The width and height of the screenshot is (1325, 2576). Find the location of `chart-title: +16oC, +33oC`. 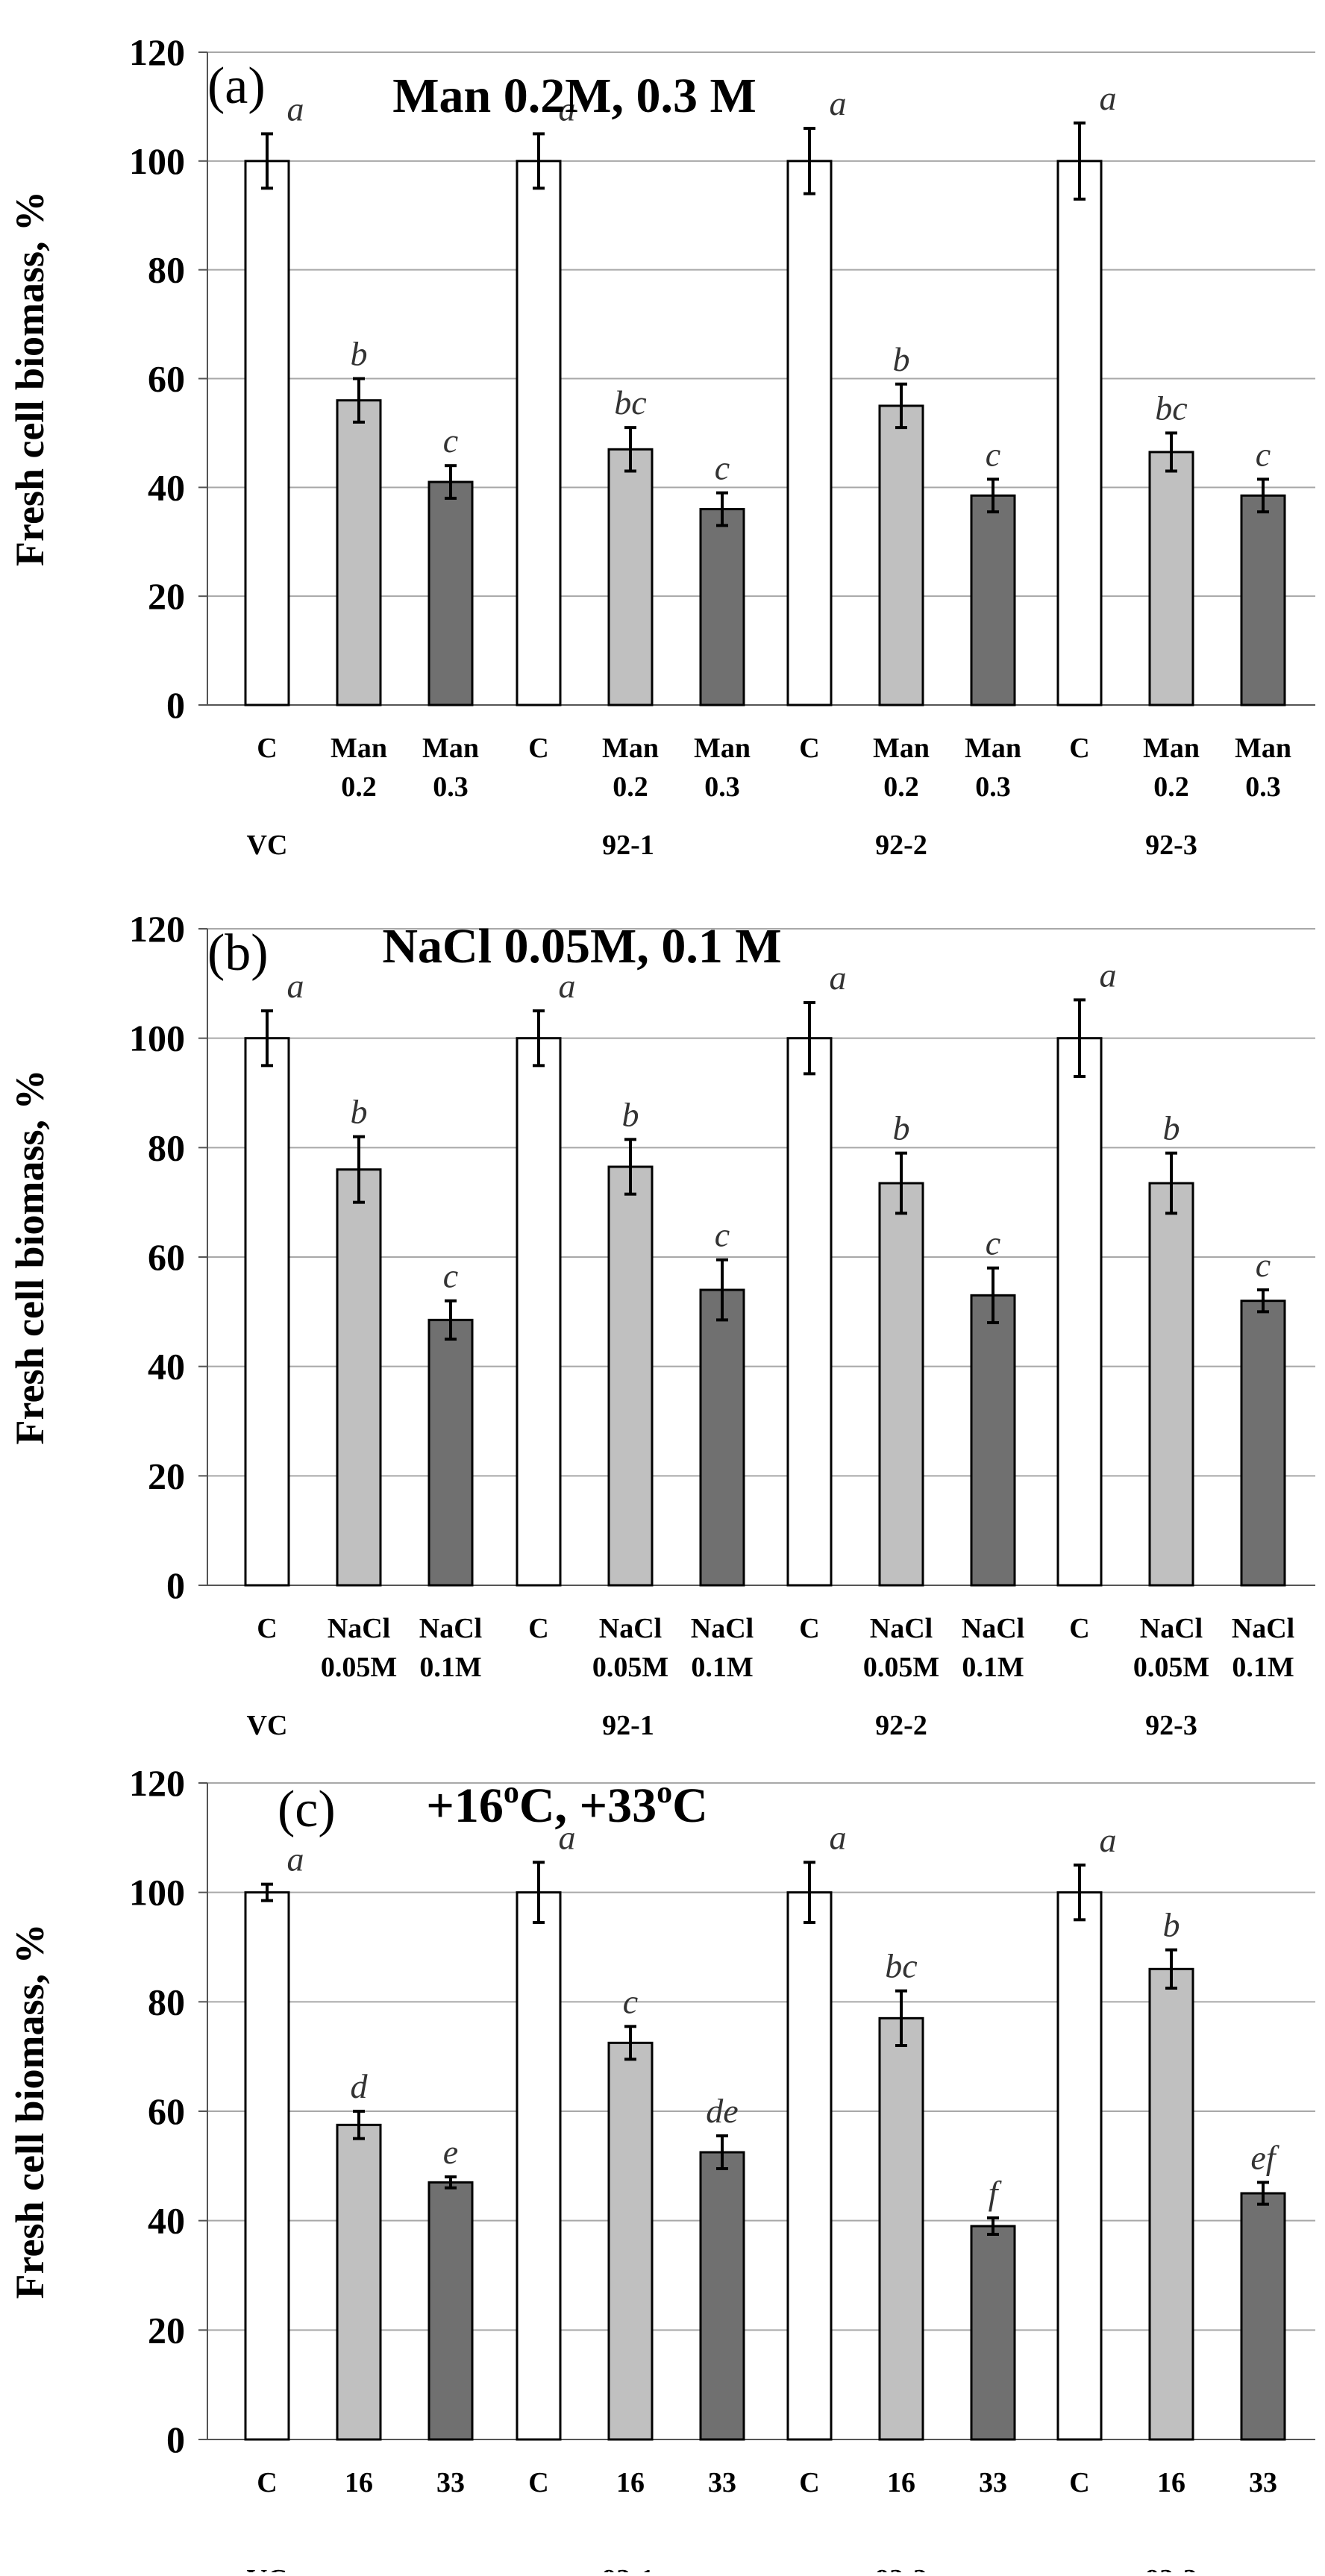

chart-title: +16oC, +33oC is located at coordinates (567, 1804).